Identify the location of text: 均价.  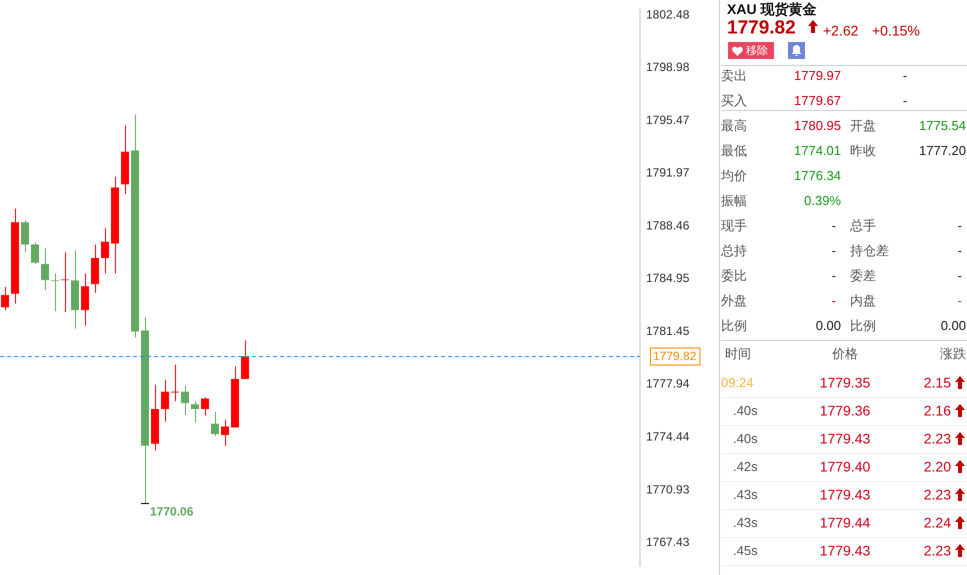
(734, 176).